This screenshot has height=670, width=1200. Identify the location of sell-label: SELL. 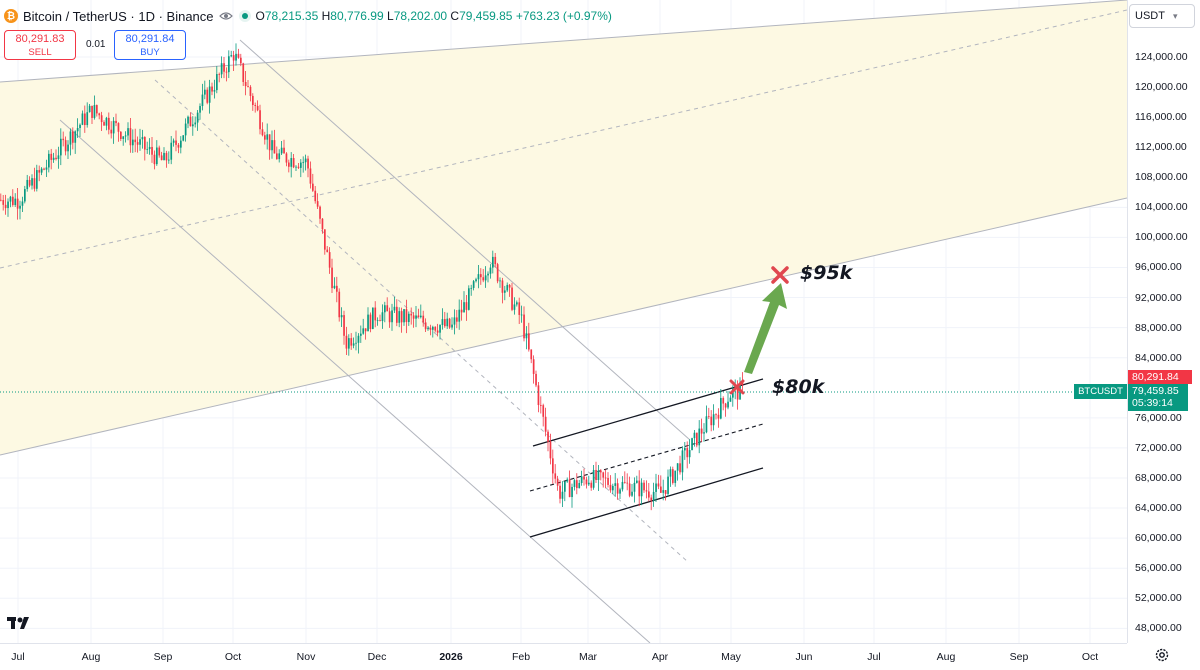
(40, 52).